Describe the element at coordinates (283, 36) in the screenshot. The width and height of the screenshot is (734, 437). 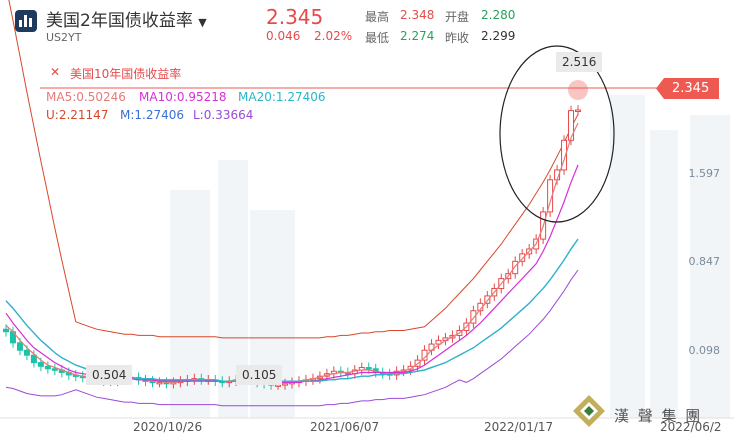
I see `price-change: 0.046` at that location.